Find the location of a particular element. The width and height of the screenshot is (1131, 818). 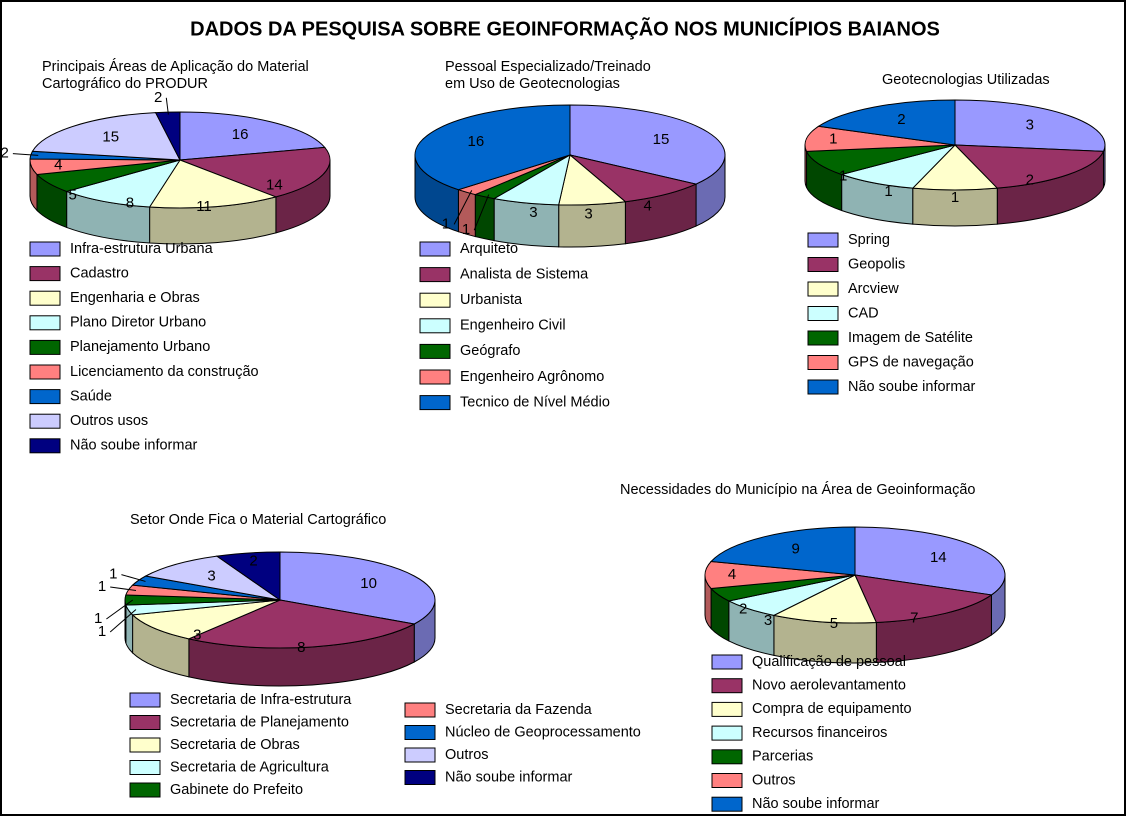

legend-label: Outros usos is located at coordinates (109, 421).